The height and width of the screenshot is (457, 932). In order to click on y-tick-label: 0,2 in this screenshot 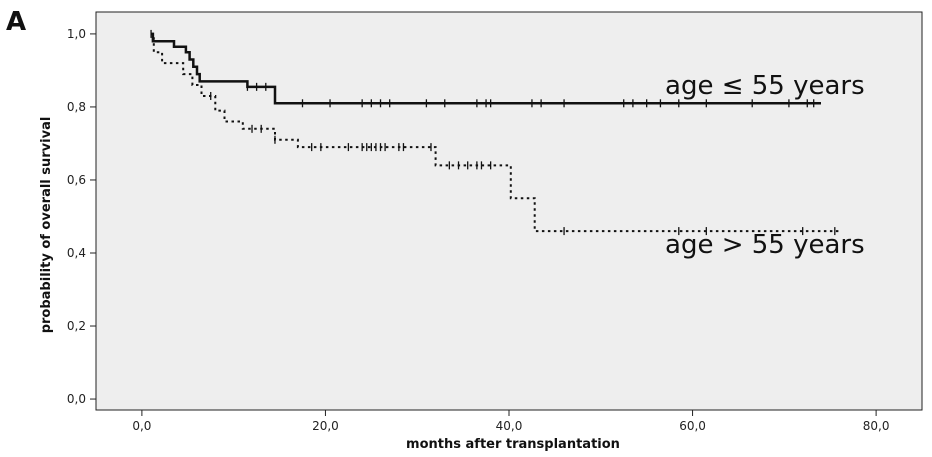, I will do `click(76, 326)`.